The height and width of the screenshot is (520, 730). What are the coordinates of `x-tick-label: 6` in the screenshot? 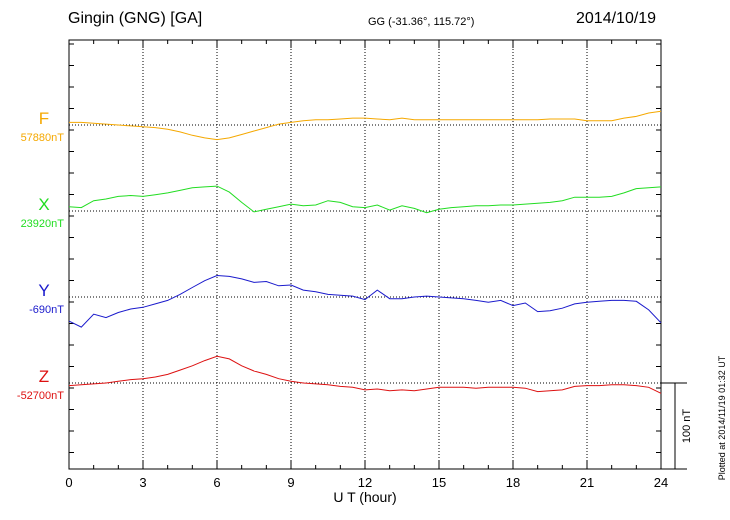 It's located at (216, 482).